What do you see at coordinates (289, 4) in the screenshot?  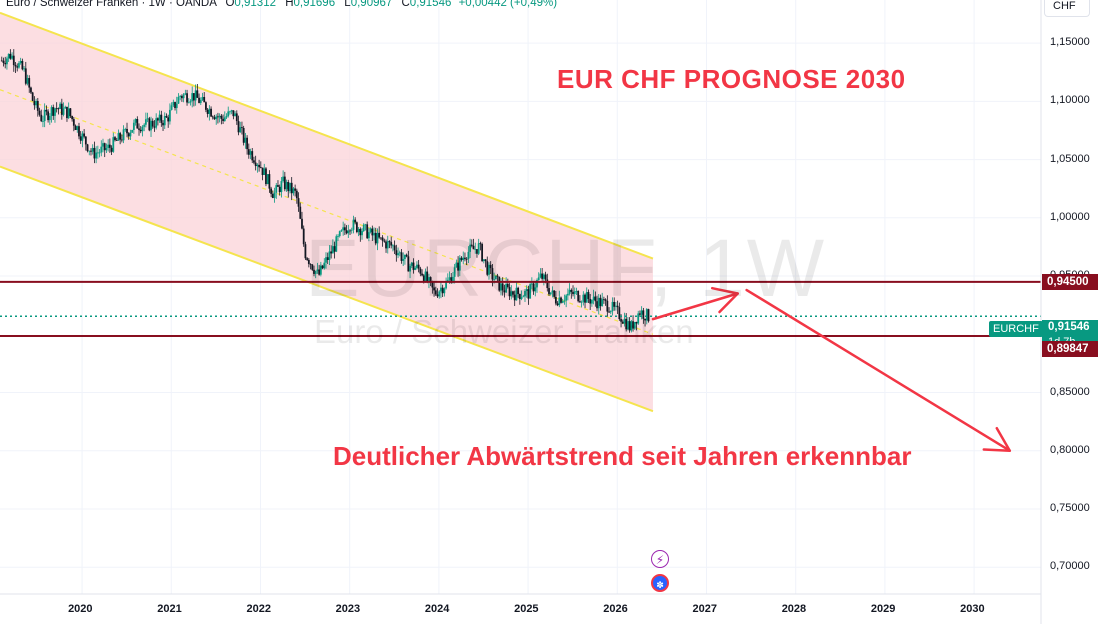 I see `legend-high-label: H` at bounding box center [289, 4].